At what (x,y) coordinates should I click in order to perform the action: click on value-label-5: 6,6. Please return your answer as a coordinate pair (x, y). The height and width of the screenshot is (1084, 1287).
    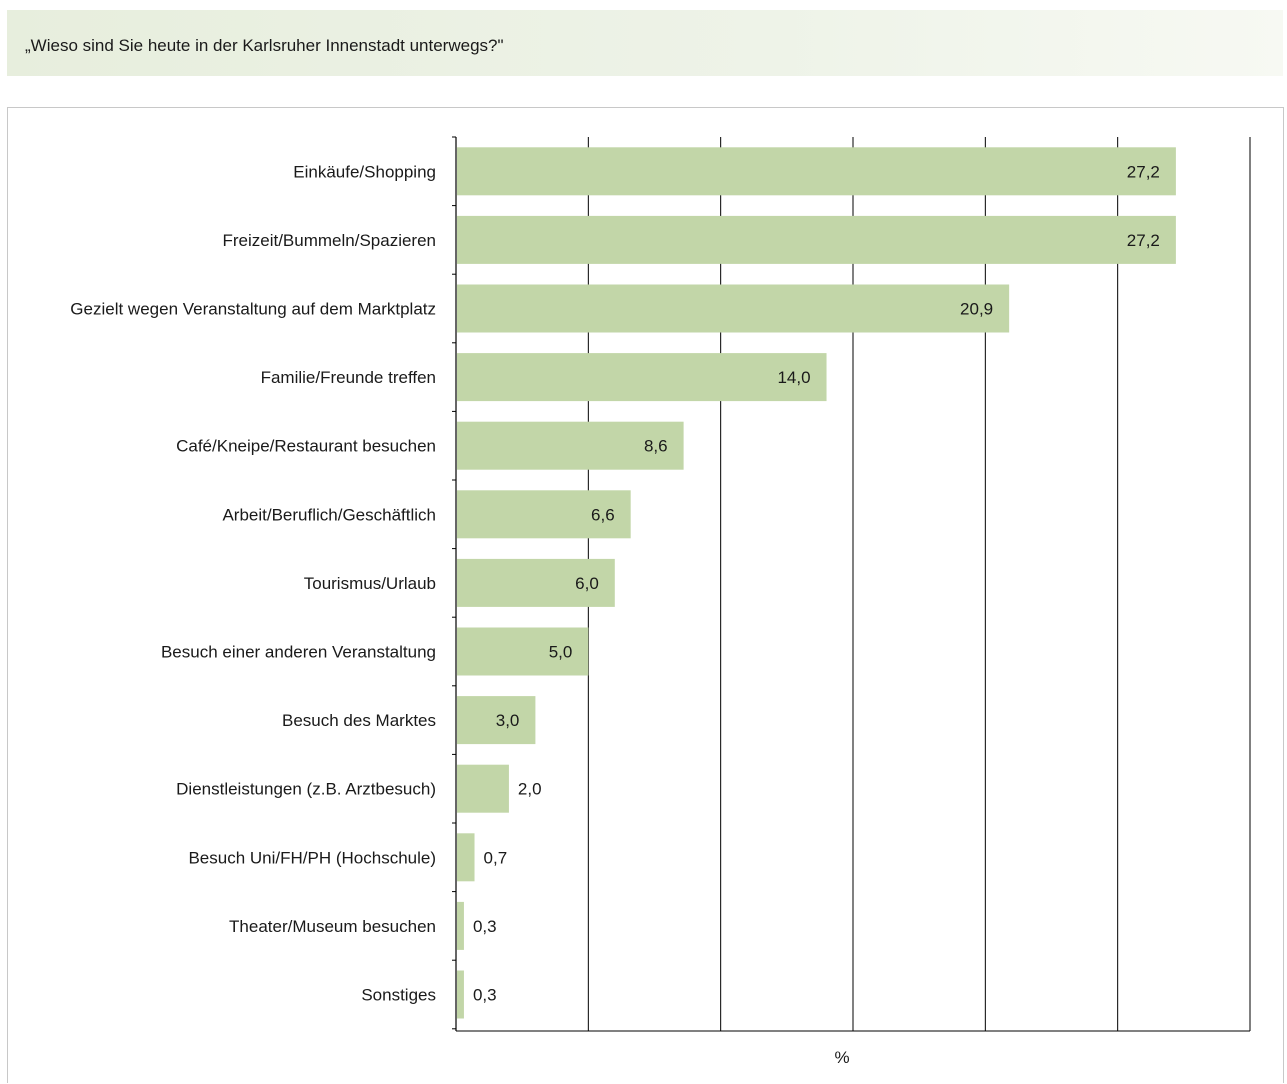
    Looking at the image, I should click on (603, 514).